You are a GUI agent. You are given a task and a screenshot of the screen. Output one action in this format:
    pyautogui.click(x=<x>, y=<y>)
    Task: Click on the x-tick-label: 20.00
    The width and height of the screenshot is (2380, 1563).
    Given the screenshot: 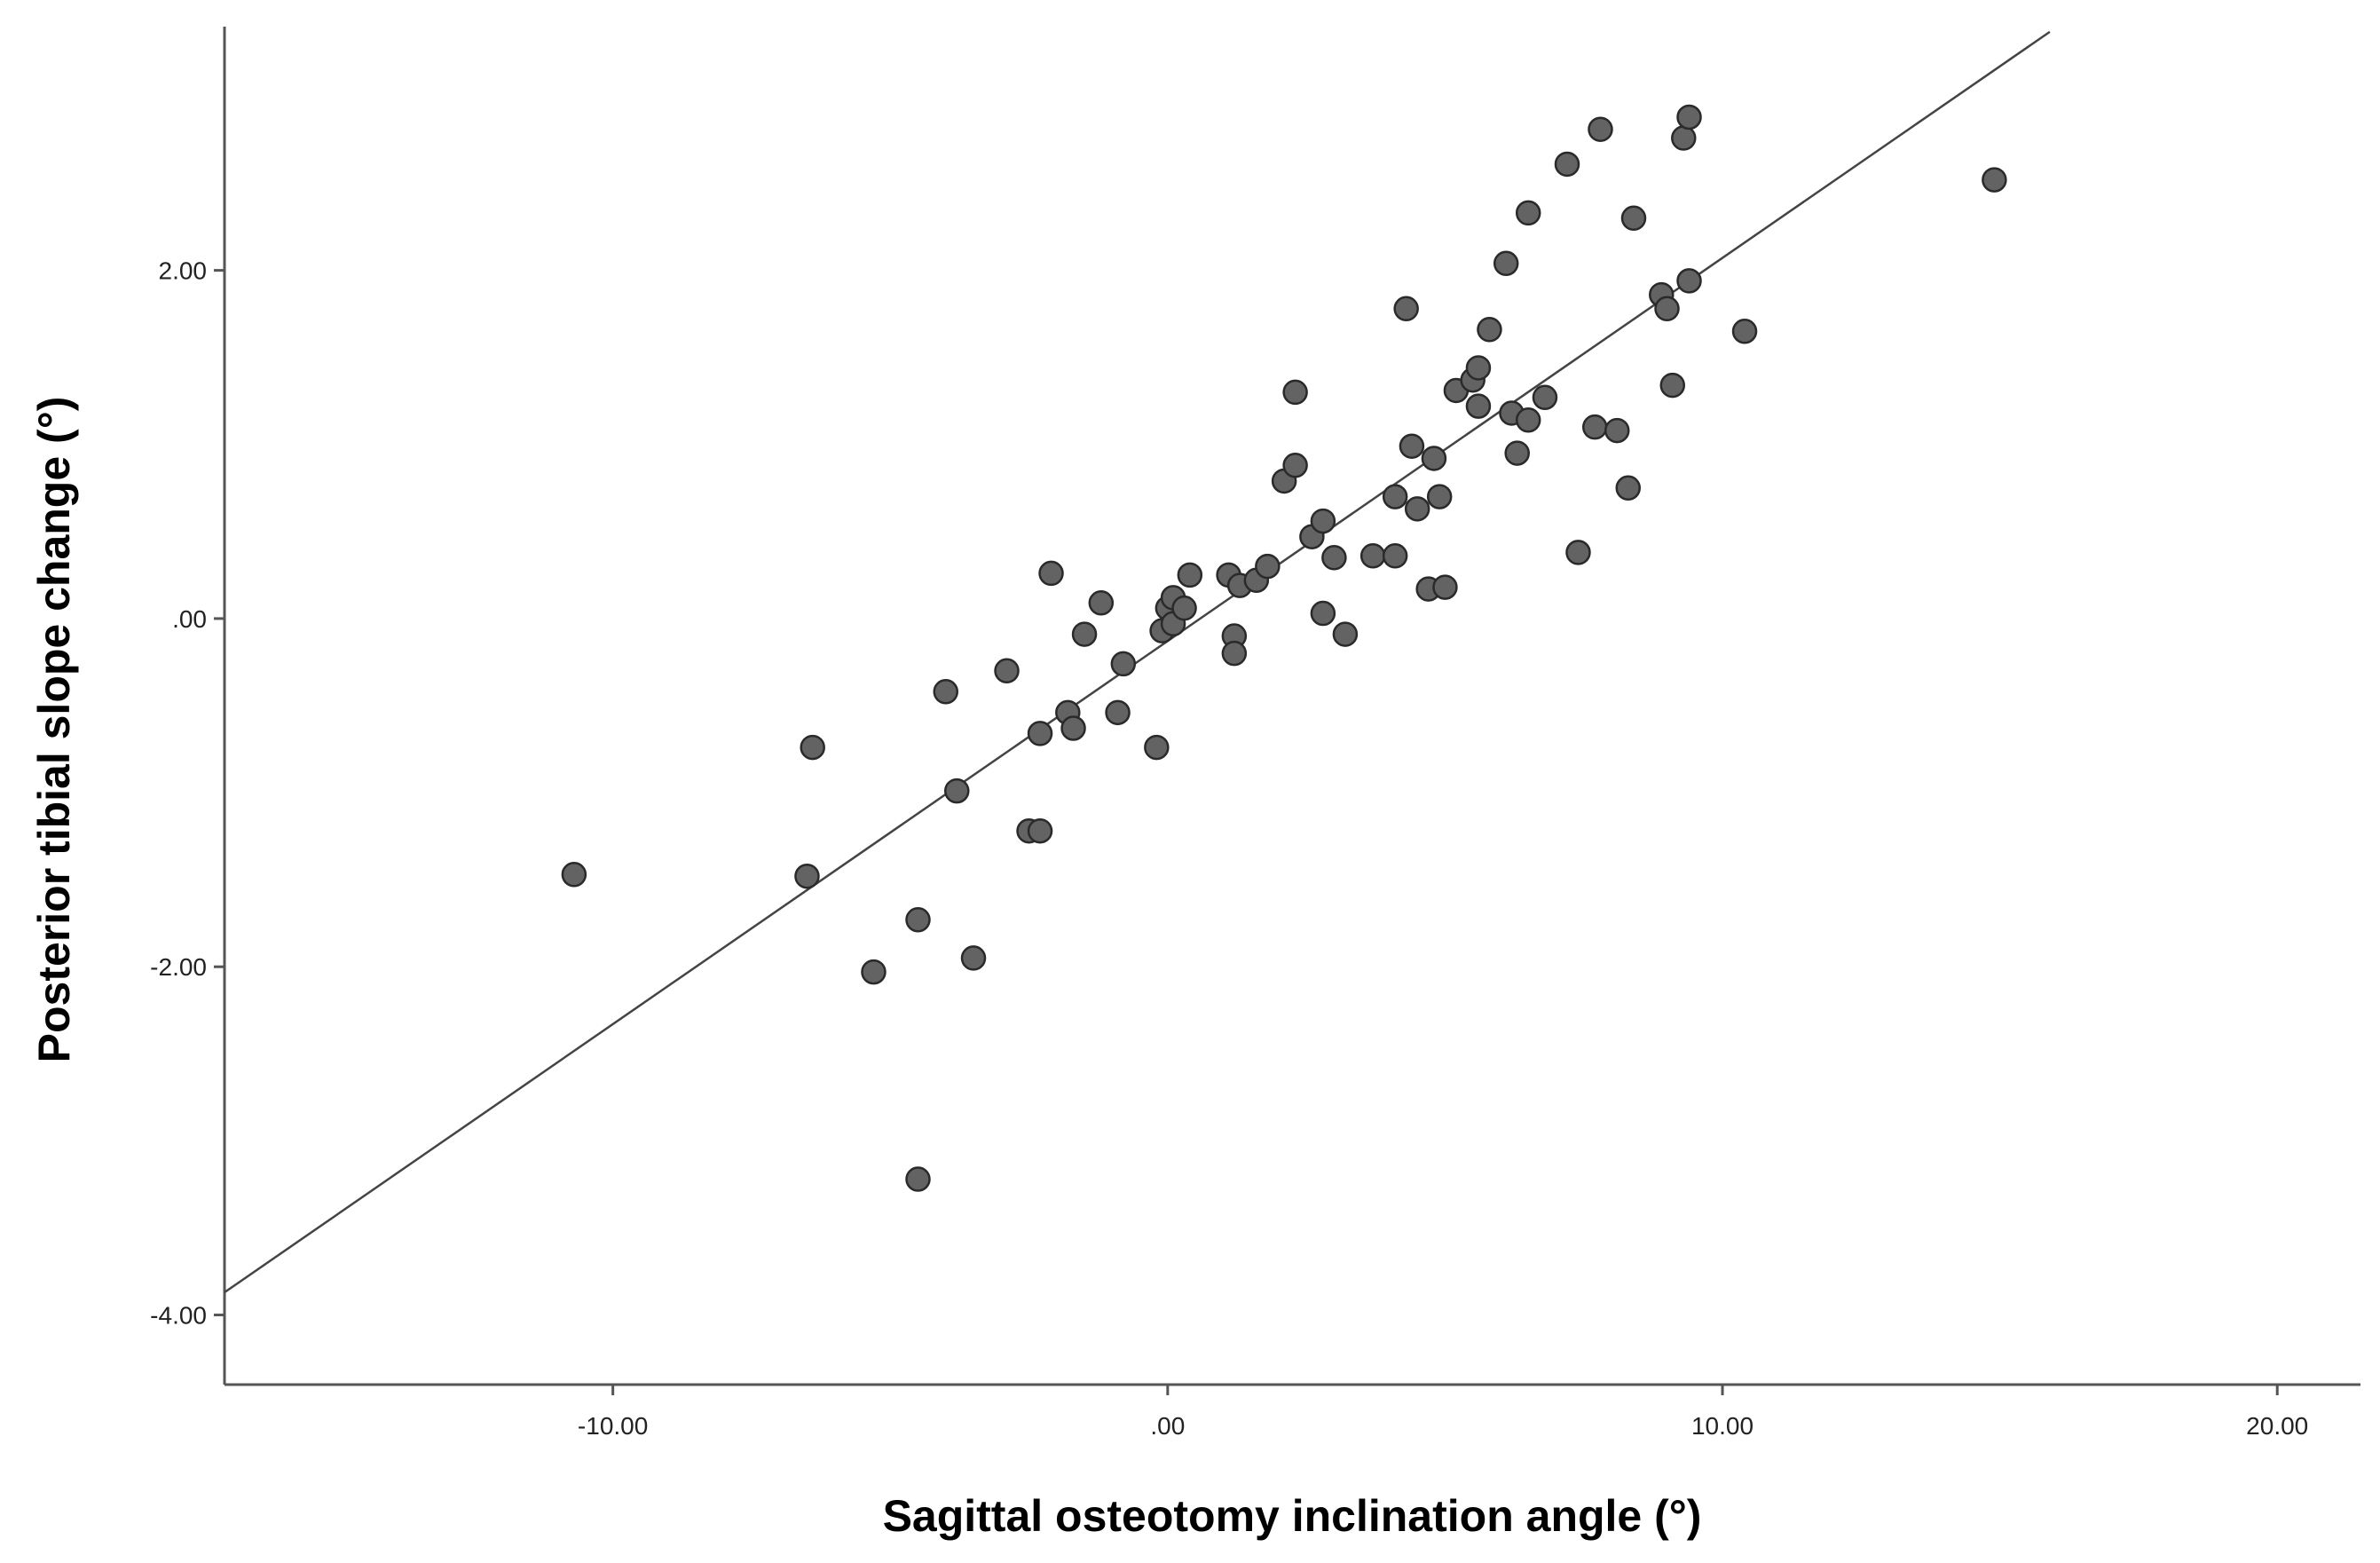 What is the action you would take?
    pyautogui.click(x=2277, y=1426)
    